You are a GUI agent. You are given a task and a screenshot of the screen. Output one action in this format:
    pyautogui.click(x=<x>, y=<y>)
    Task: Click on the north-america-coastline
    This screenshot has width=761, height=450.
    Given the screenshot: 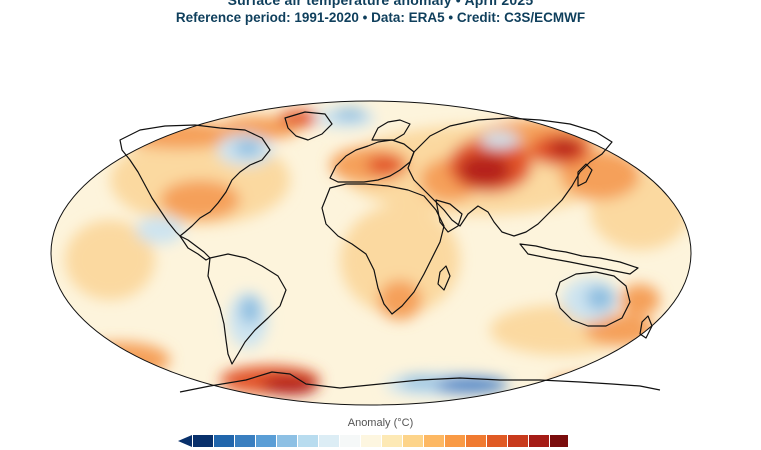 What is the action you would take?
    pyautogui.click(x=195, y=180)
    